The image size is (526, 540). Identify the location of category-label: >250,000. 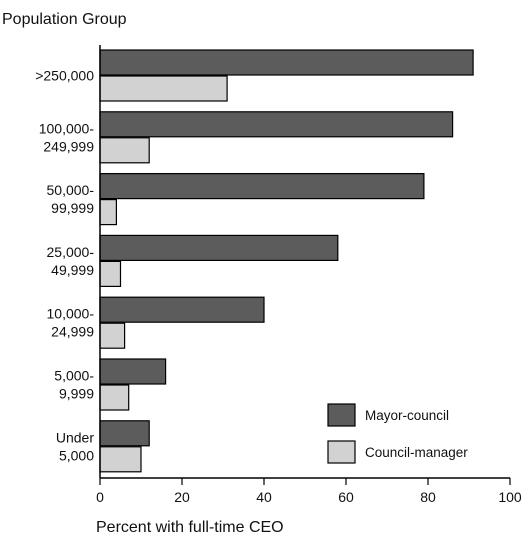
(64, 76).